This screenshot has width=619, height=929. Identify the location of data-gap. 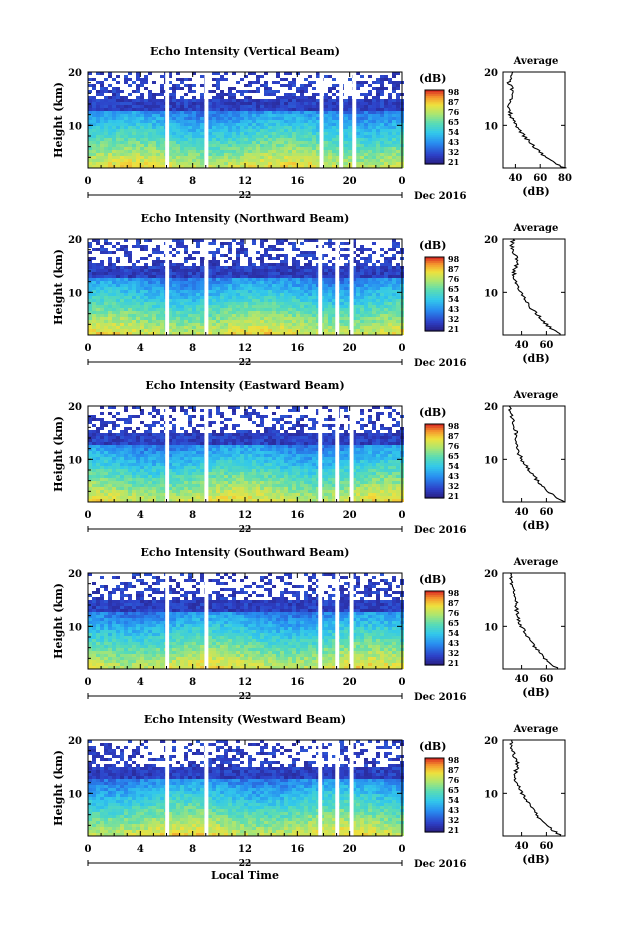
(167, 287).